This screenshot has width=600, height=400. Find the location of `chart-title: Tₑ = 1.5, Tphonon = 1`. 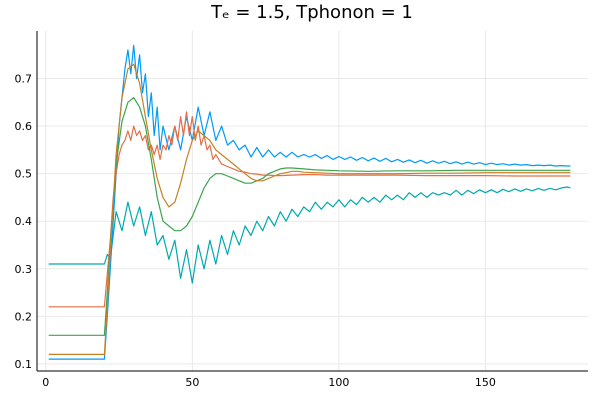

chart-title: Tₑ = 1.5, Tphonon = 1 is located at coordinates (311, 12).